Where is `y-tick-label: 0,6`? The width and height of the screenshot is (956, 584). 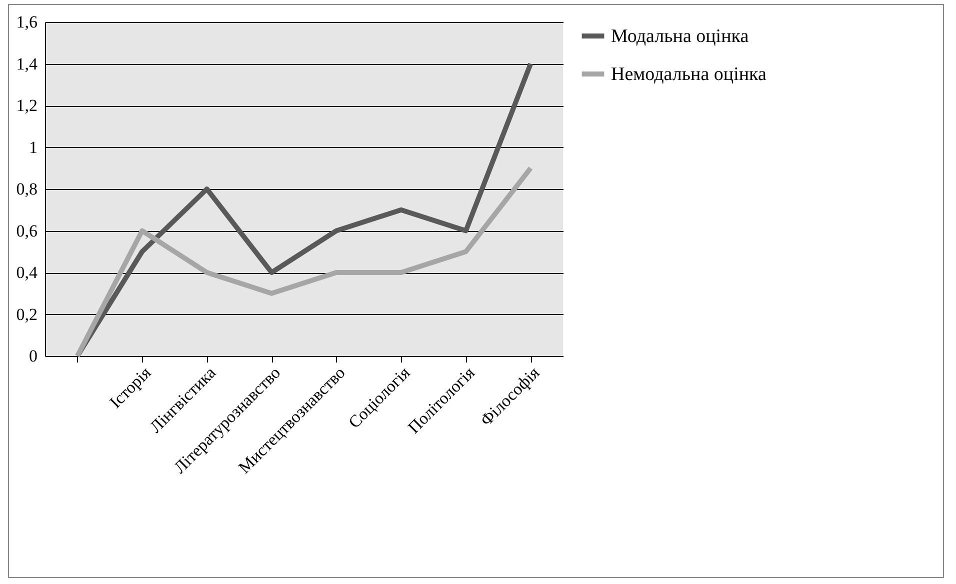
y-tick-label: 0,6 is located at coordinates (27, 230).